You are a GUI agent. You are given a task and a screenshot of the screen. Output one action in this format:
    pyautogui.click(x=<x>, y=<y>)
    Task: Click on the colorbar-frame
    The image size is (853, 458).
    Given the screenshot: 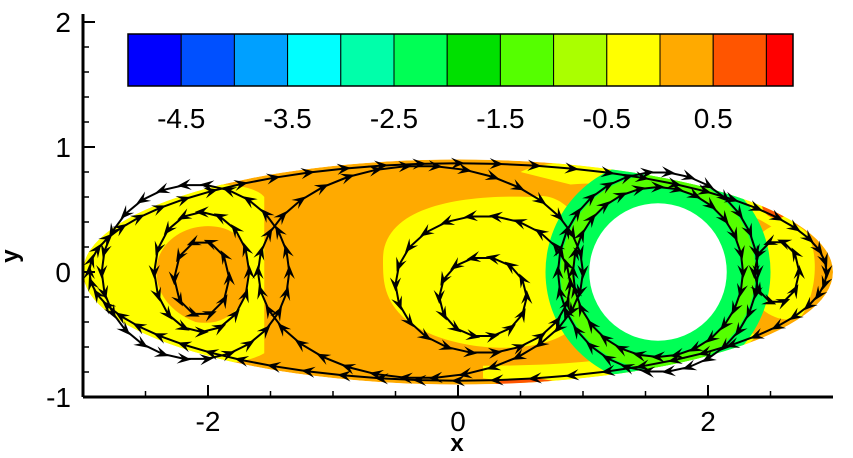 What is the action you would take?
    pyautogui.click(x=460, y=60)
    